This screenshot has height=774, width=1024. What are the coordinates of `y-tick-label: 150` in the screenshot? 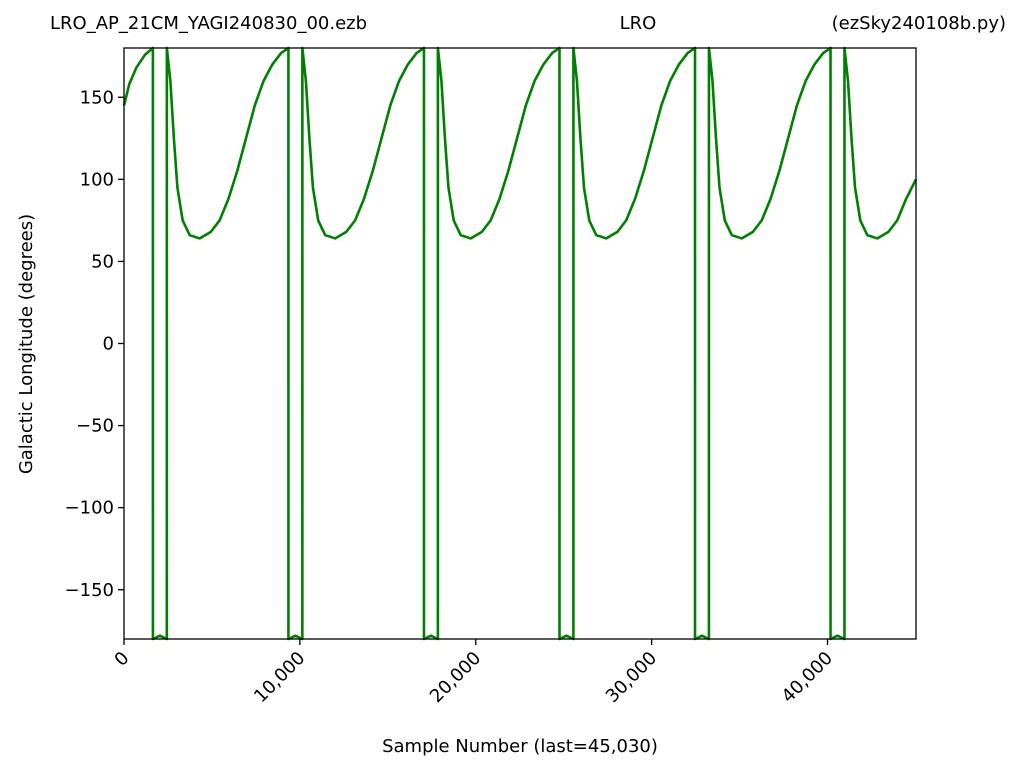 It's located at (97, 97).